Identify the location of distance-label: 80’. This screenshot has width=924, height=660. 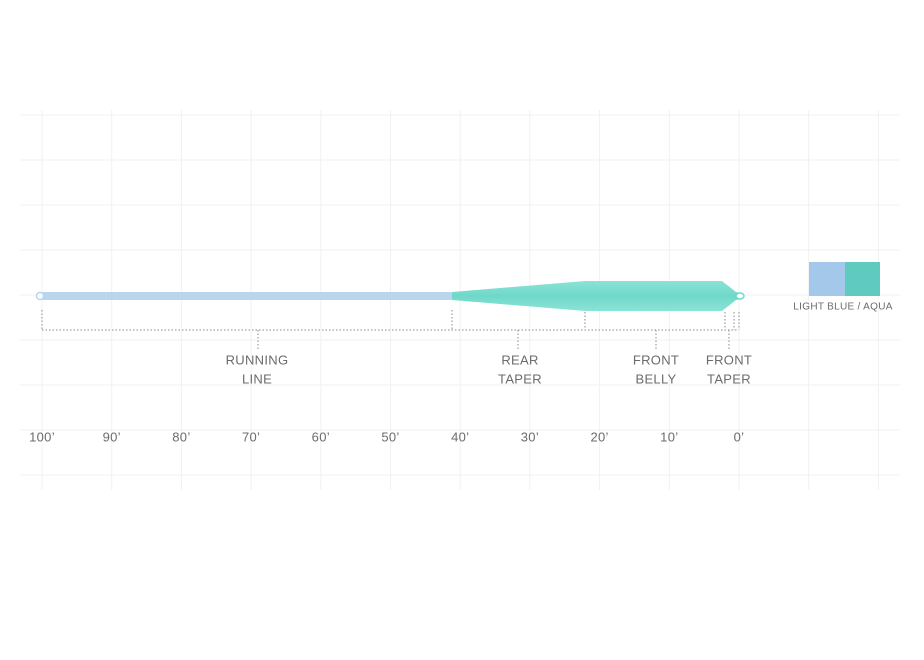
(181, 436).